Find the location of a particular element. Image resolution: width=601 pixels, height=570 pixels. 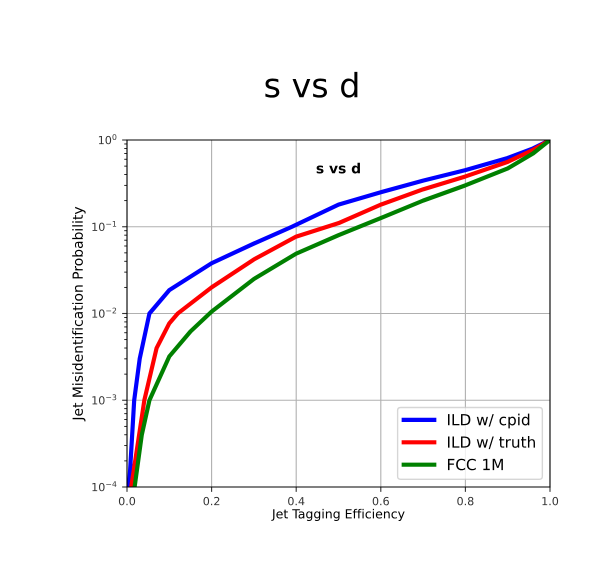

text: s vs d is located at coordinates (338, 168).